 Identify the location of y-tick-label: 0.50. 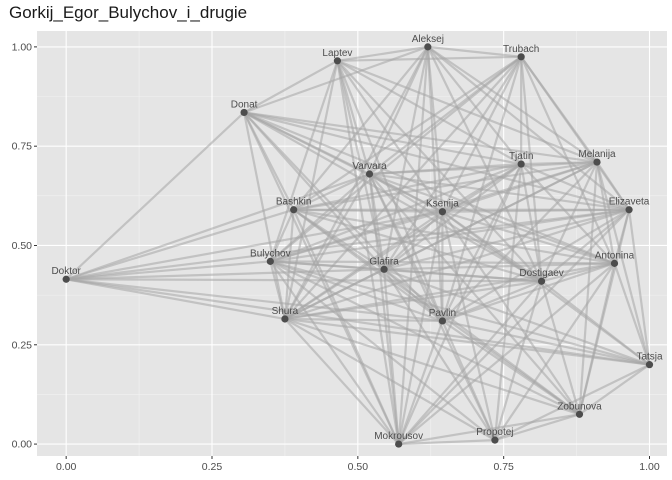
(22, 246).